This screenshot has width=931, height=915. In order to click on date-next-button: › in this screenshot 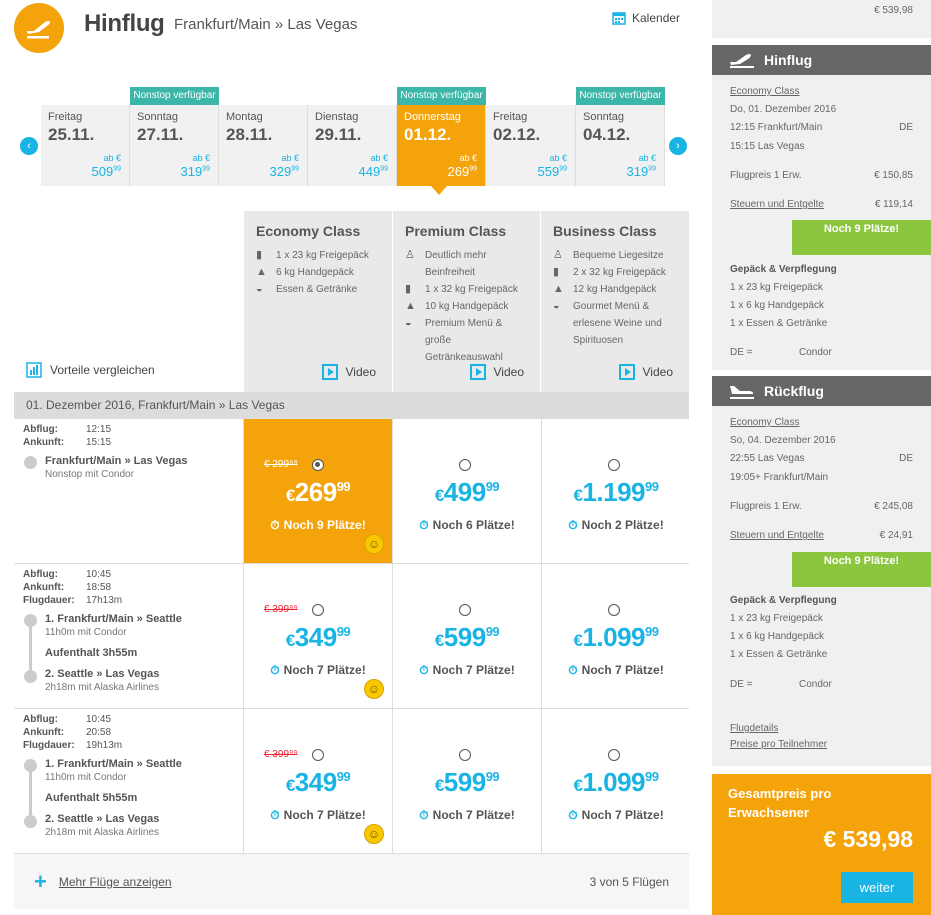, I will do `click(678, 146)`.